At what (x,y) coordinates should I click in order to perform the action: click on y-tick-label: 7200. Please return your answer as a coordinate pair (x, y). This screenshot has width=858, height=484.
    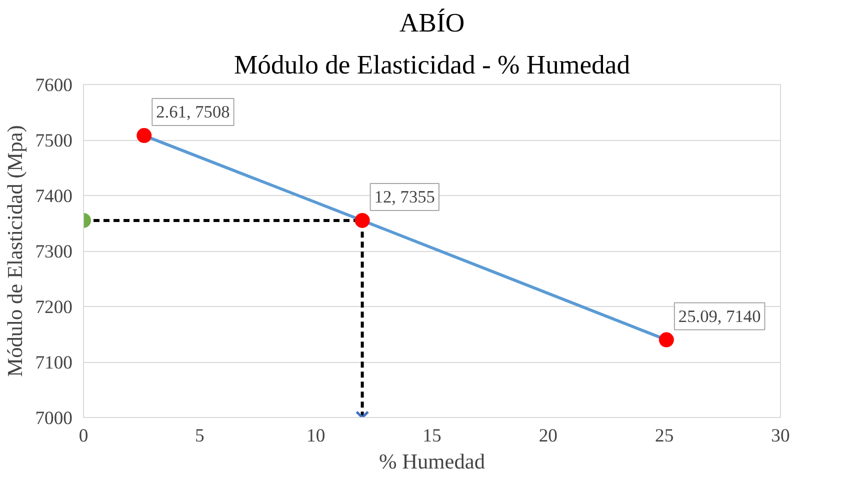
    Looking at the image, I should click on (53, 307).